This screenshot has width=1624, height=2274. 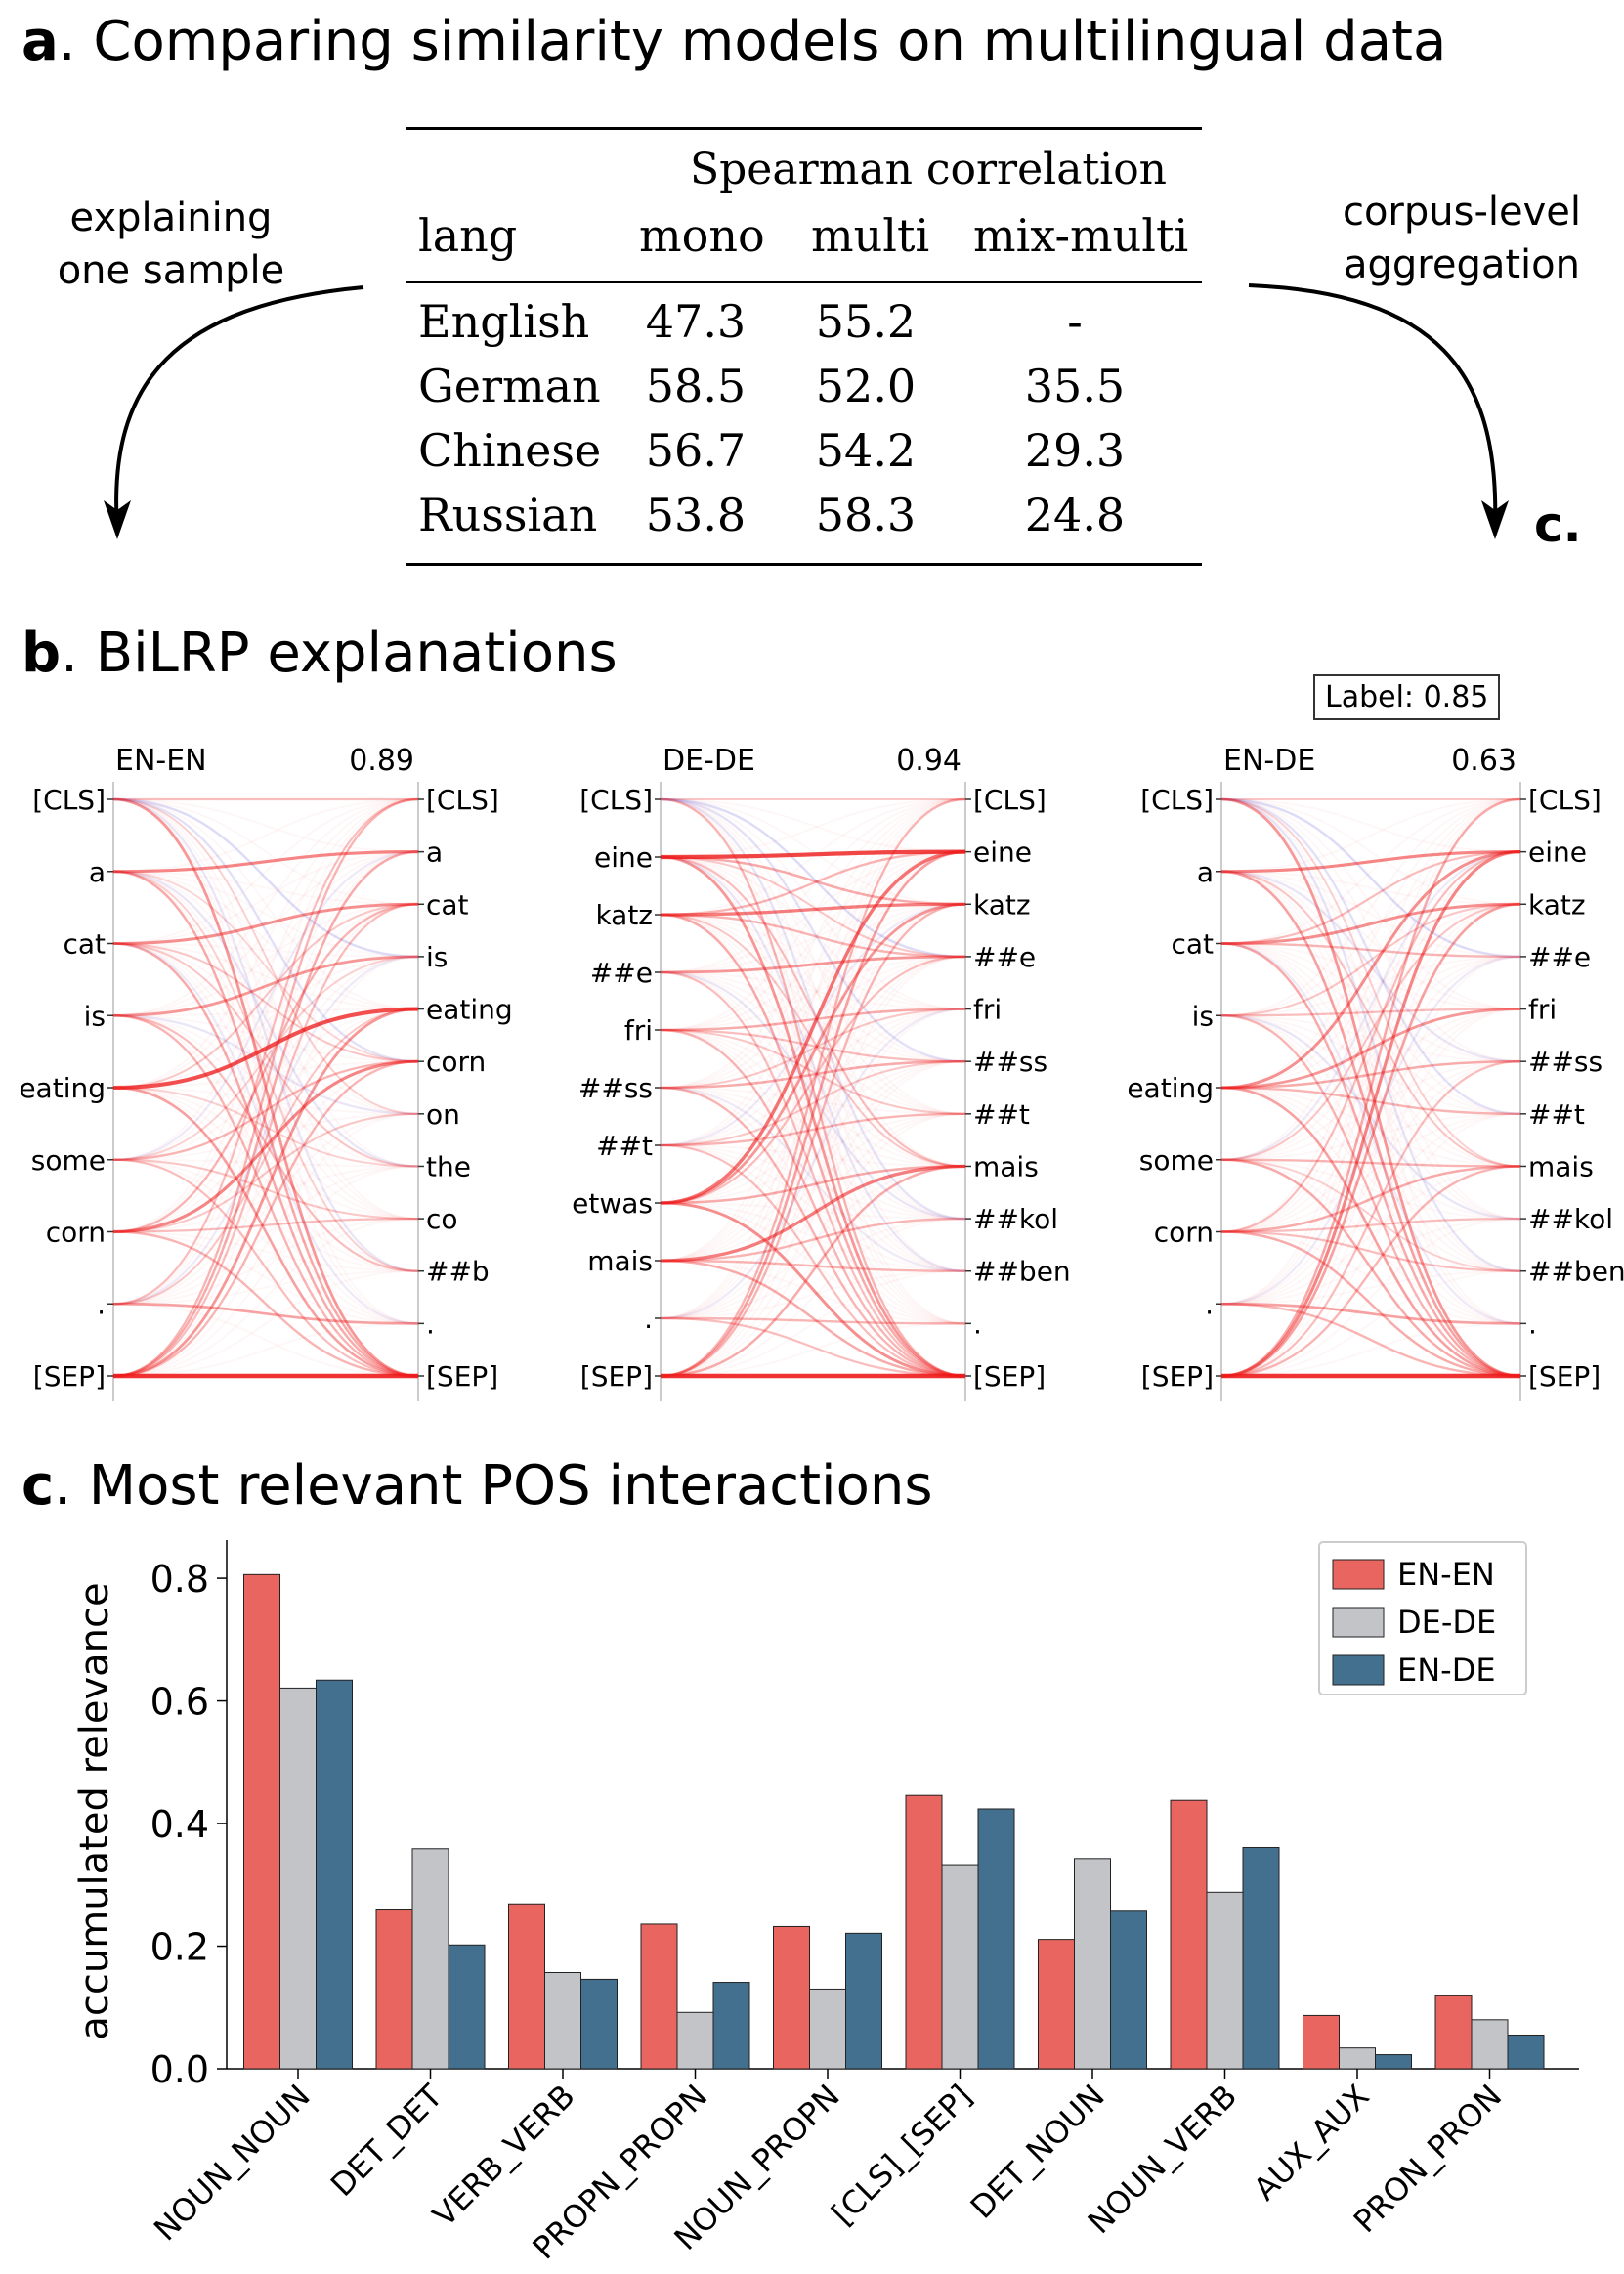 What do you see at coordinates (1557, 853) in the screenshot?
I see `right-token: eine` at bounding box center [1557, 853].